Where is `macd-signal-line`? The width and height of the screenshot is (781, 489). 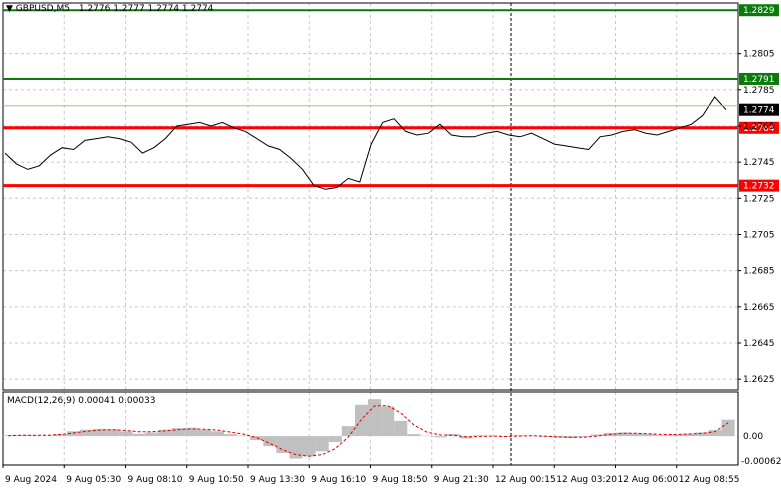 macd-signal-line is located at coordinates (368, 431).